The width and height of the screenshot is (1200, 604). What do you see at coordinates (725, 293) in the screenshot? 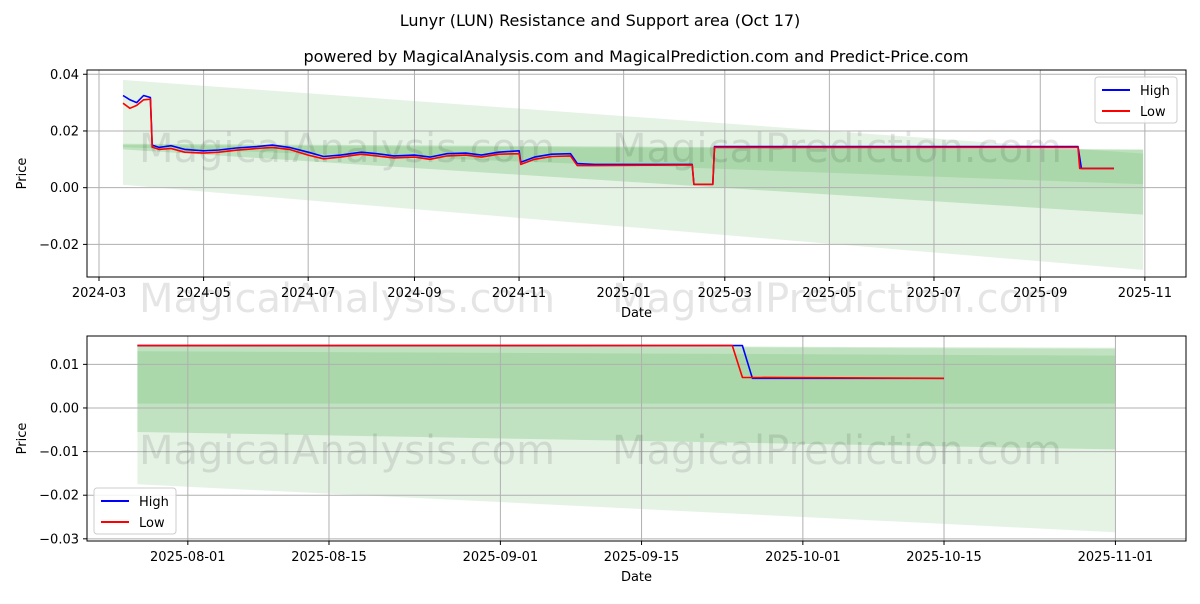
I see `x-tick-label: 2025-03` at bounding box center [725, 293].